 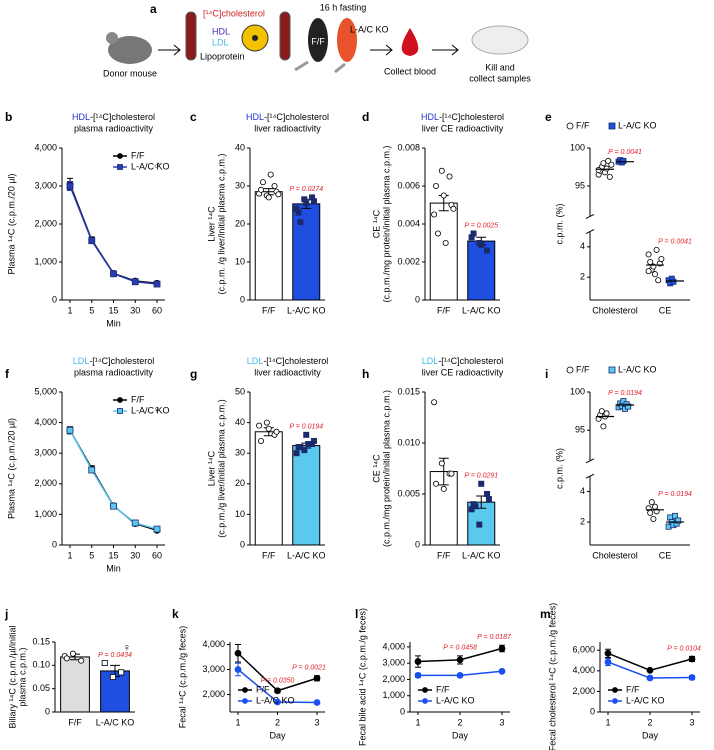 What do you see at coordinates (582, 246) in the screenshot?
I see `y-tick-label: 4` at bounding box center [582, 246].